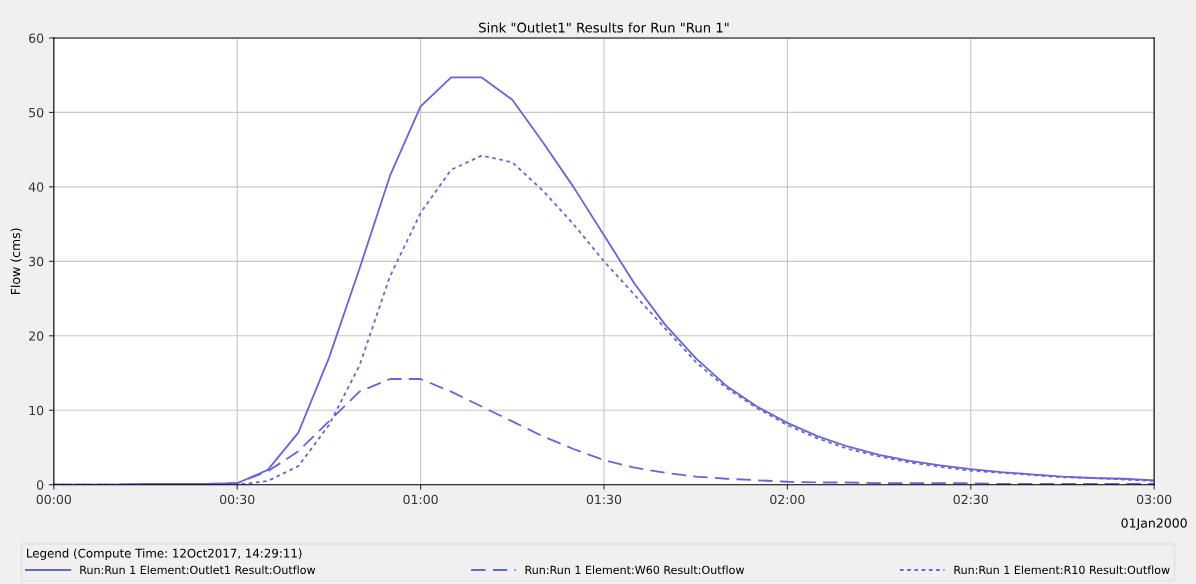  I want to click on y-tick-label: 10, so click(36, 410).